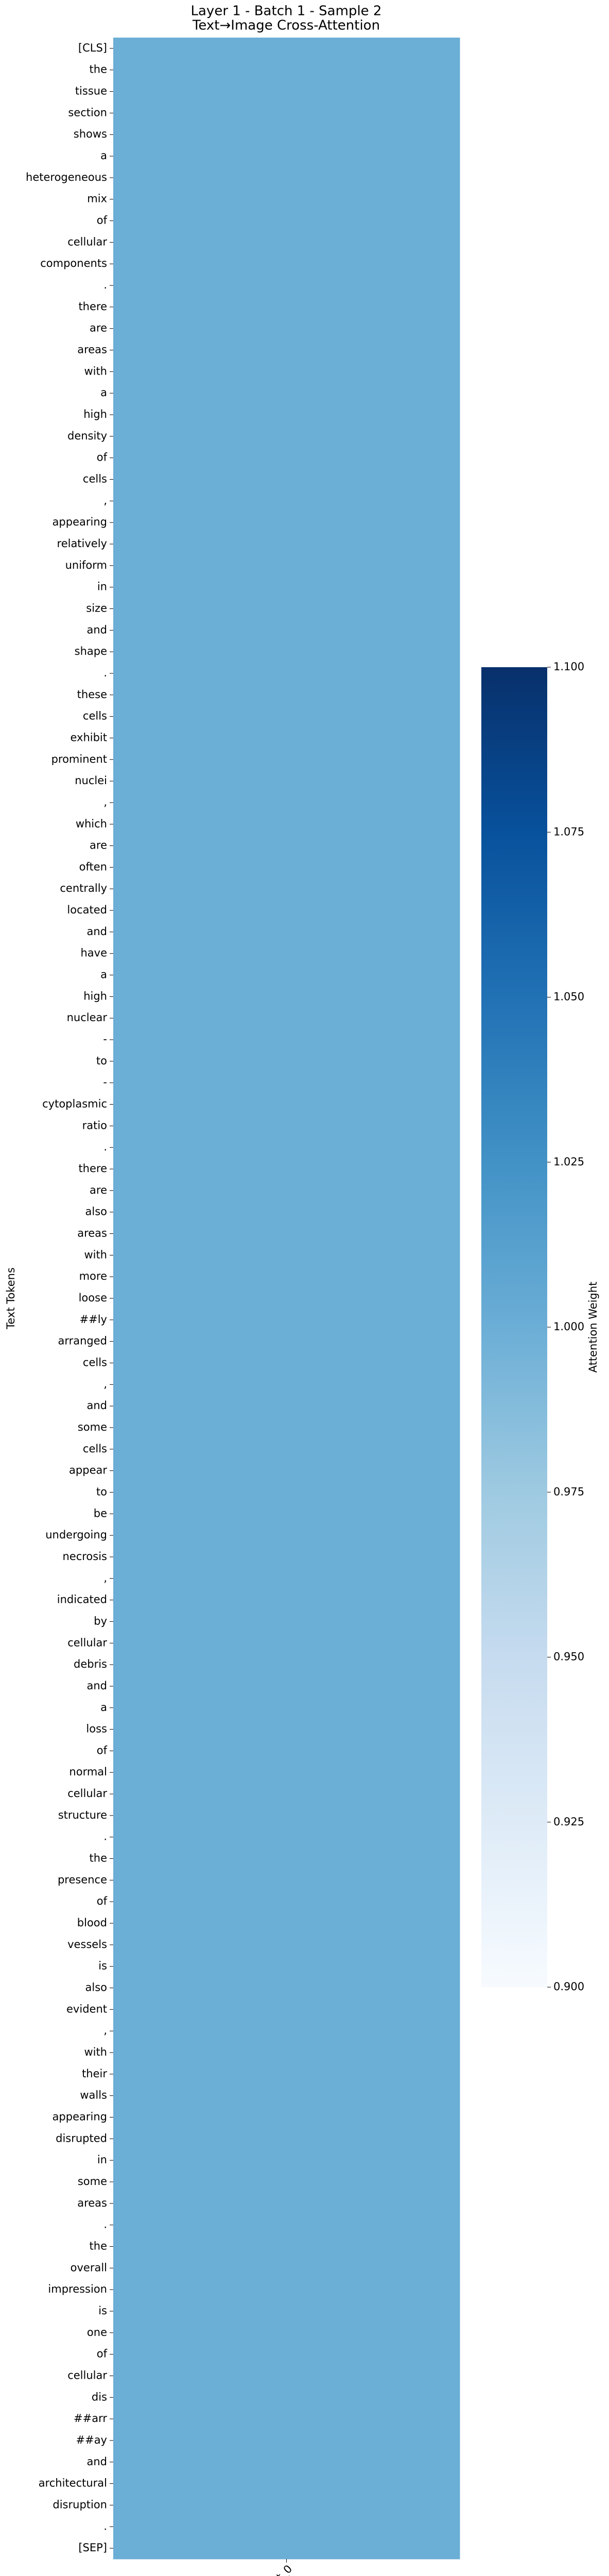 Image resolution: width=609 pixels, height=2576 pixels. I want to click on colorbar, so click(514, 1327).